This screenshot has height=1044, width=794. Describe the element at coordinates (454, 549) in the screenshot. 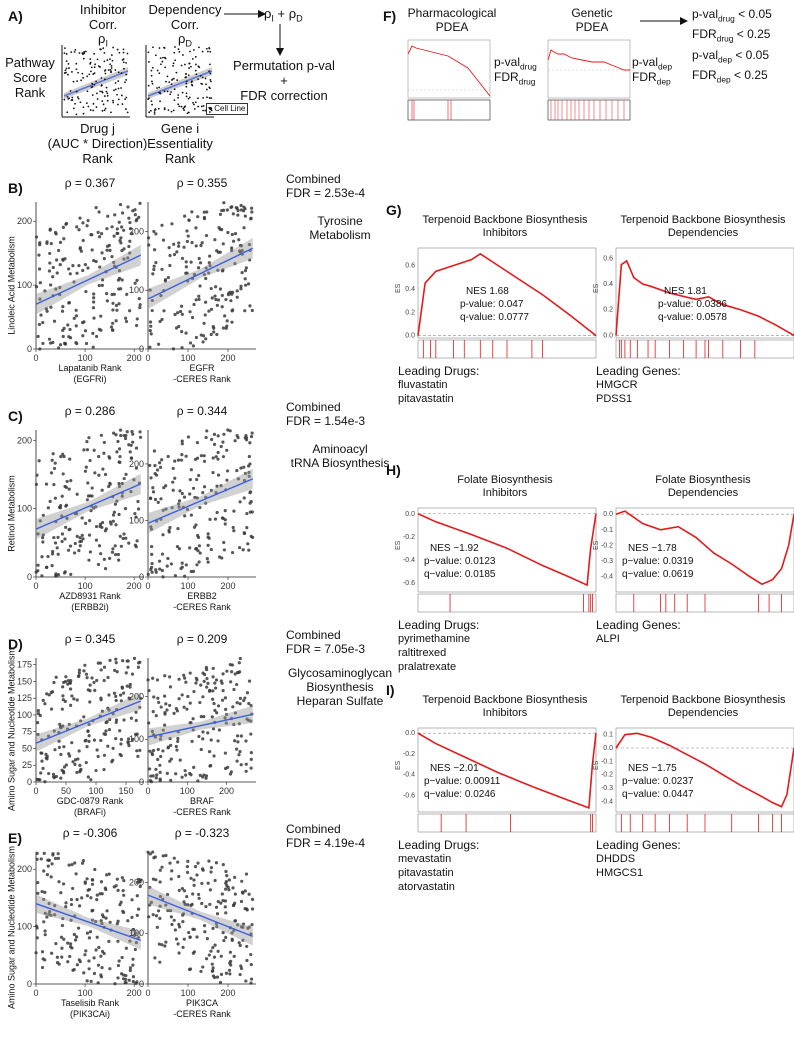

I see `nes-value: NES −1.92` at that location.